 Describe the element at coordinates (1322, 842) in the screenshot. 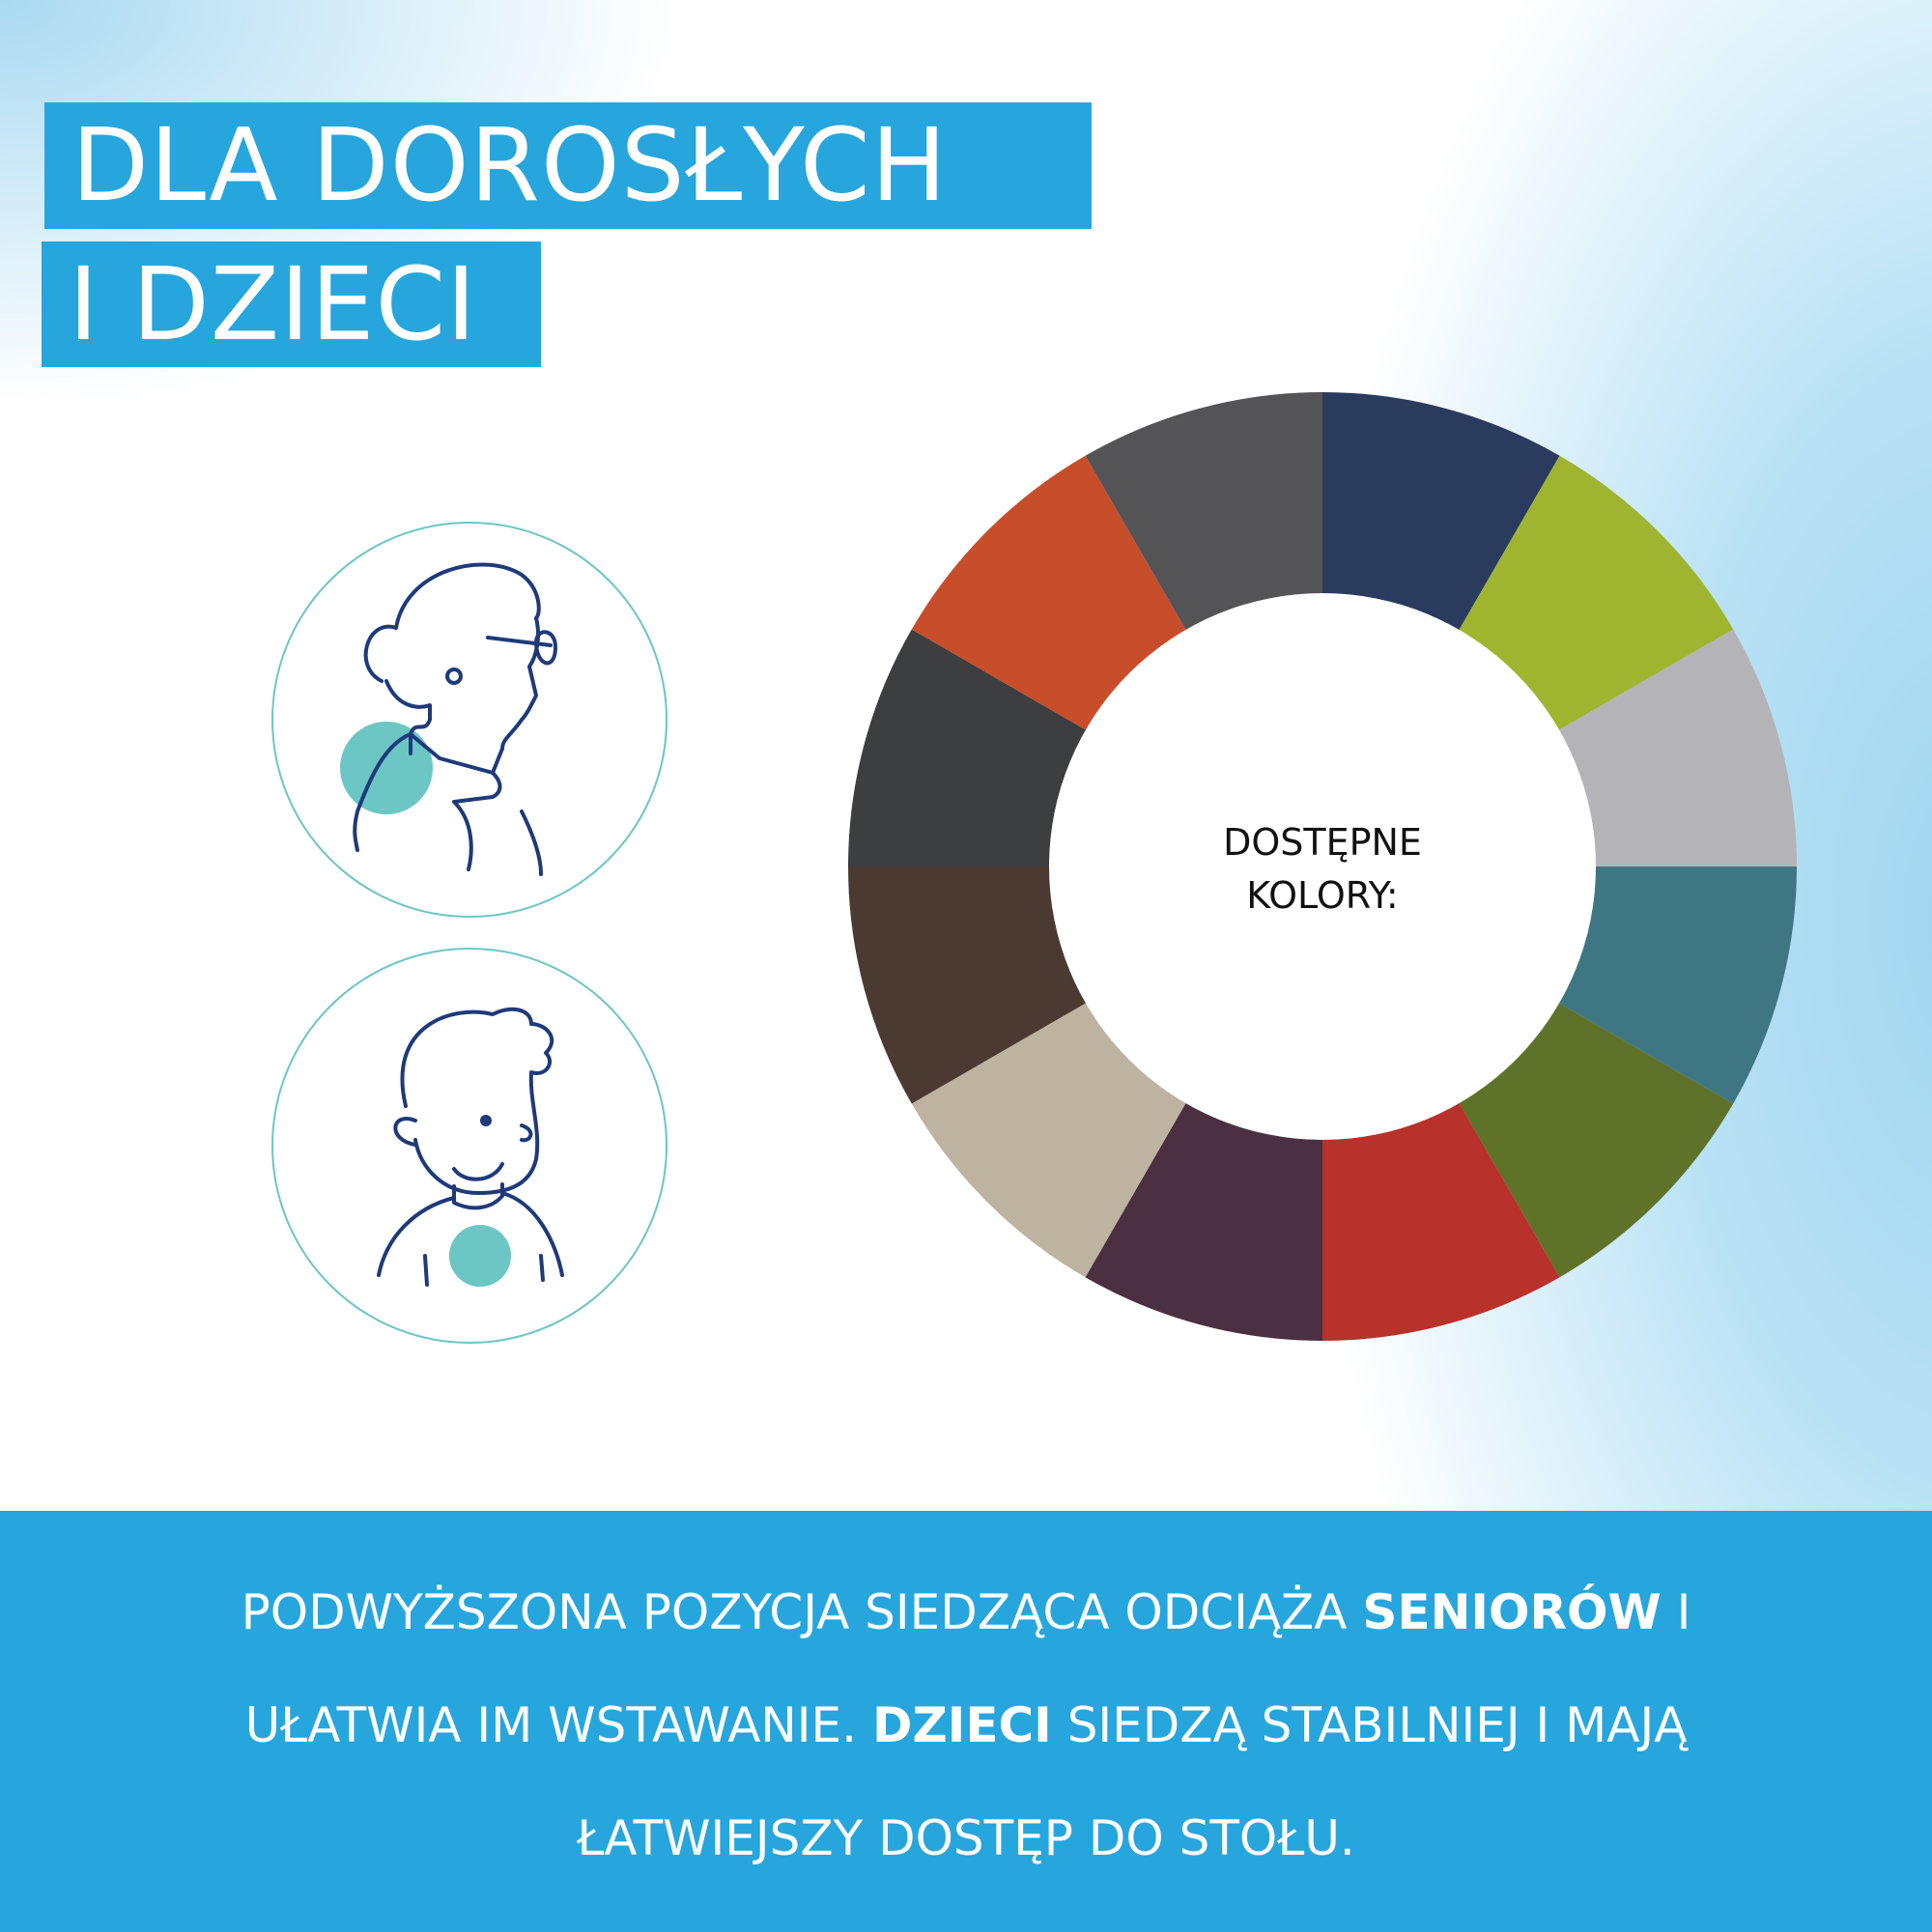

I see `wheel-label: DOSTĘPNE` at that location.